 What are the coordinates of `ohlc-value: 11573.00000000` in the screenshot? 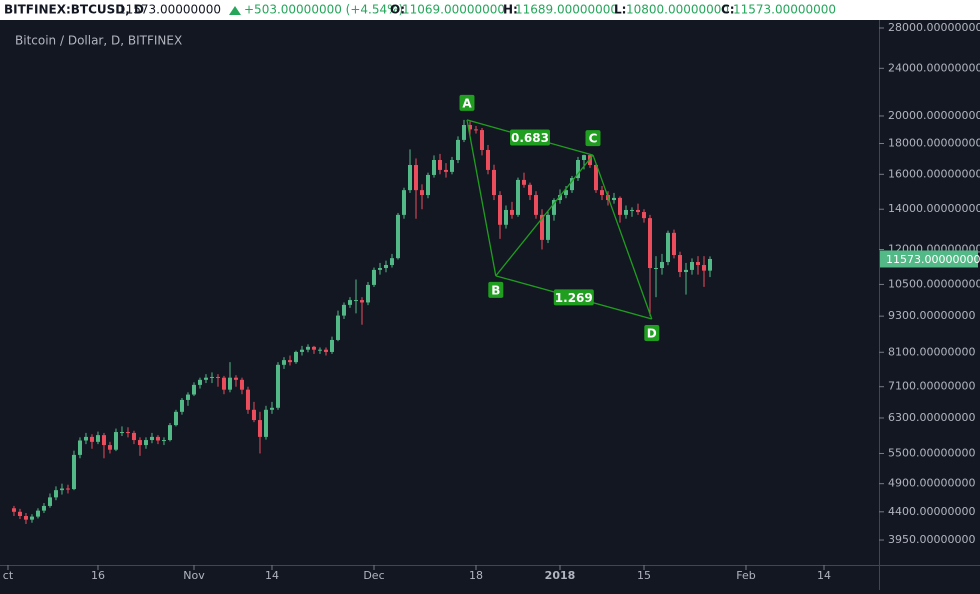 It's located at (784, 10).